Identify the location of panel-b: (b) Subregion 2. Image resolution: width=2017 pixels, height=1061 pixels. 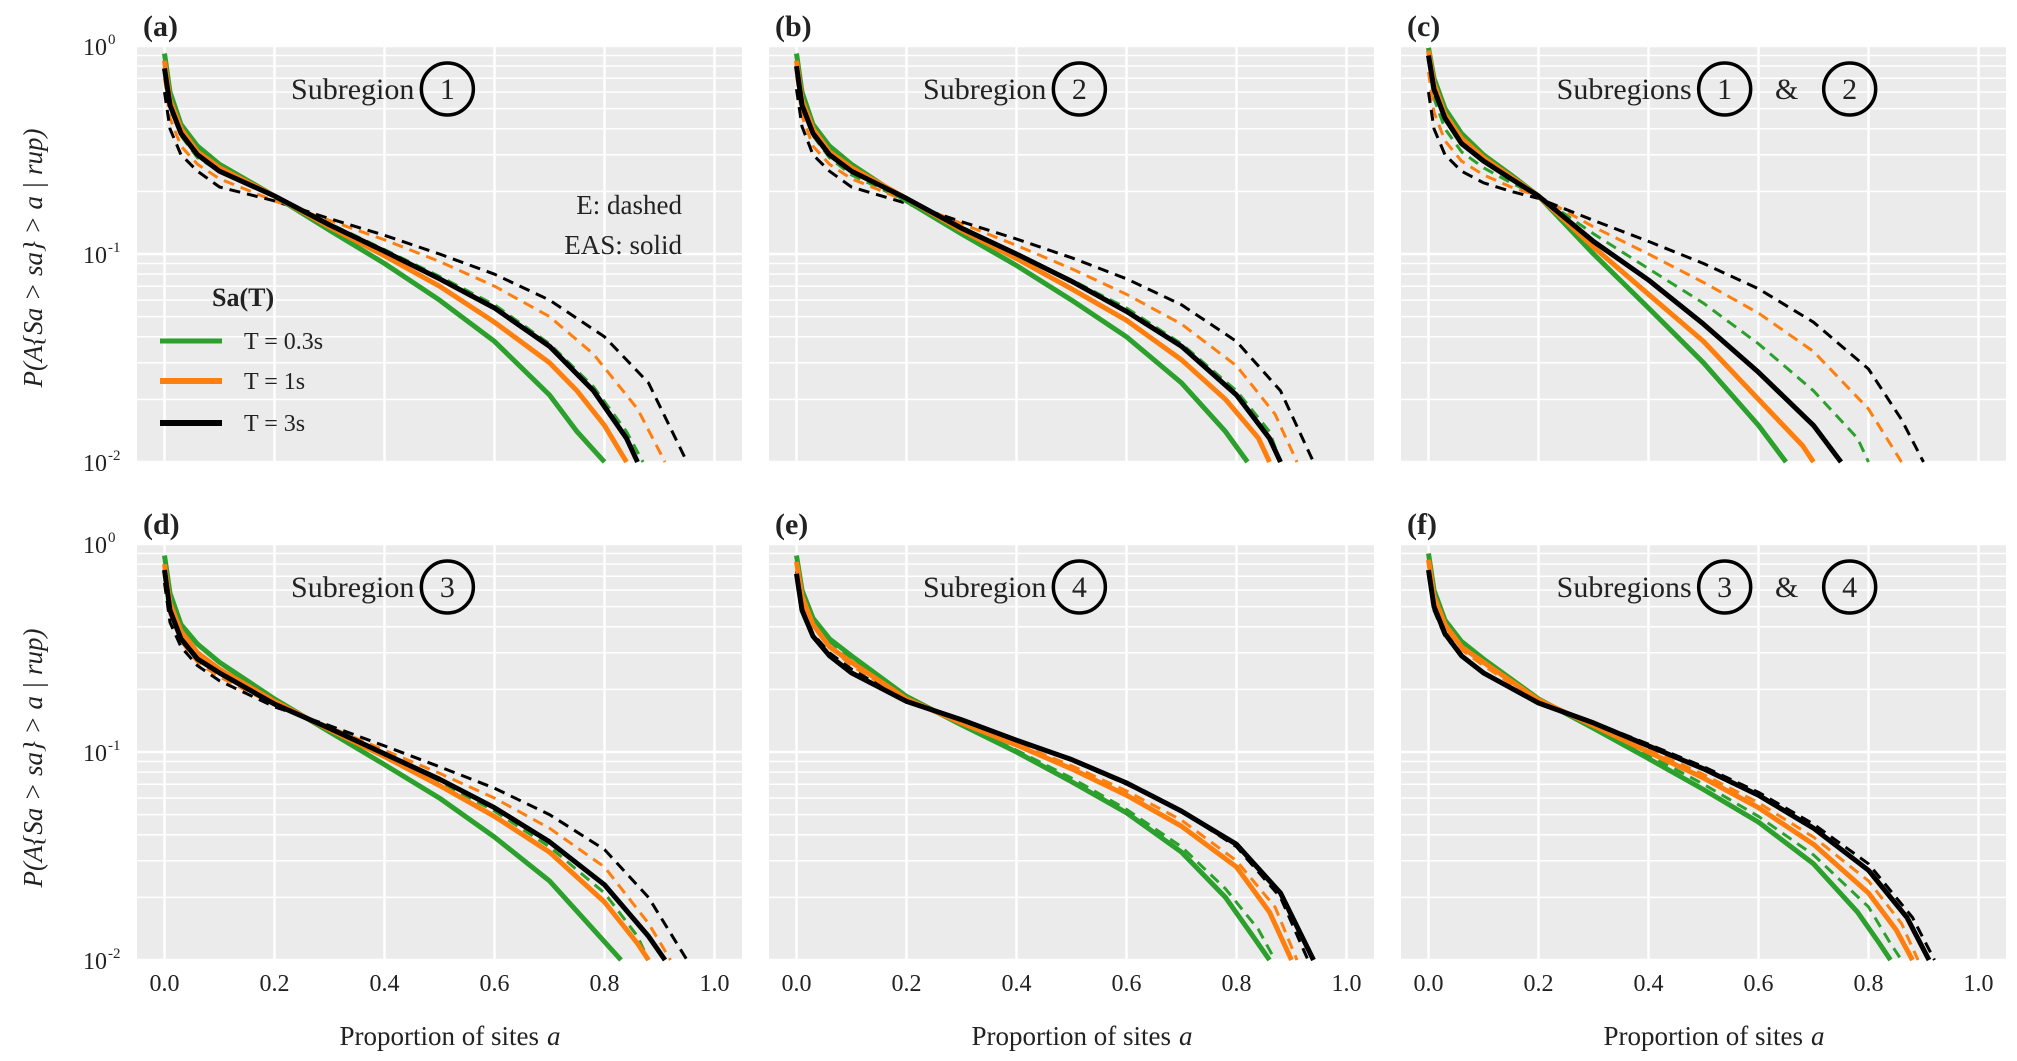
(1071, 237).